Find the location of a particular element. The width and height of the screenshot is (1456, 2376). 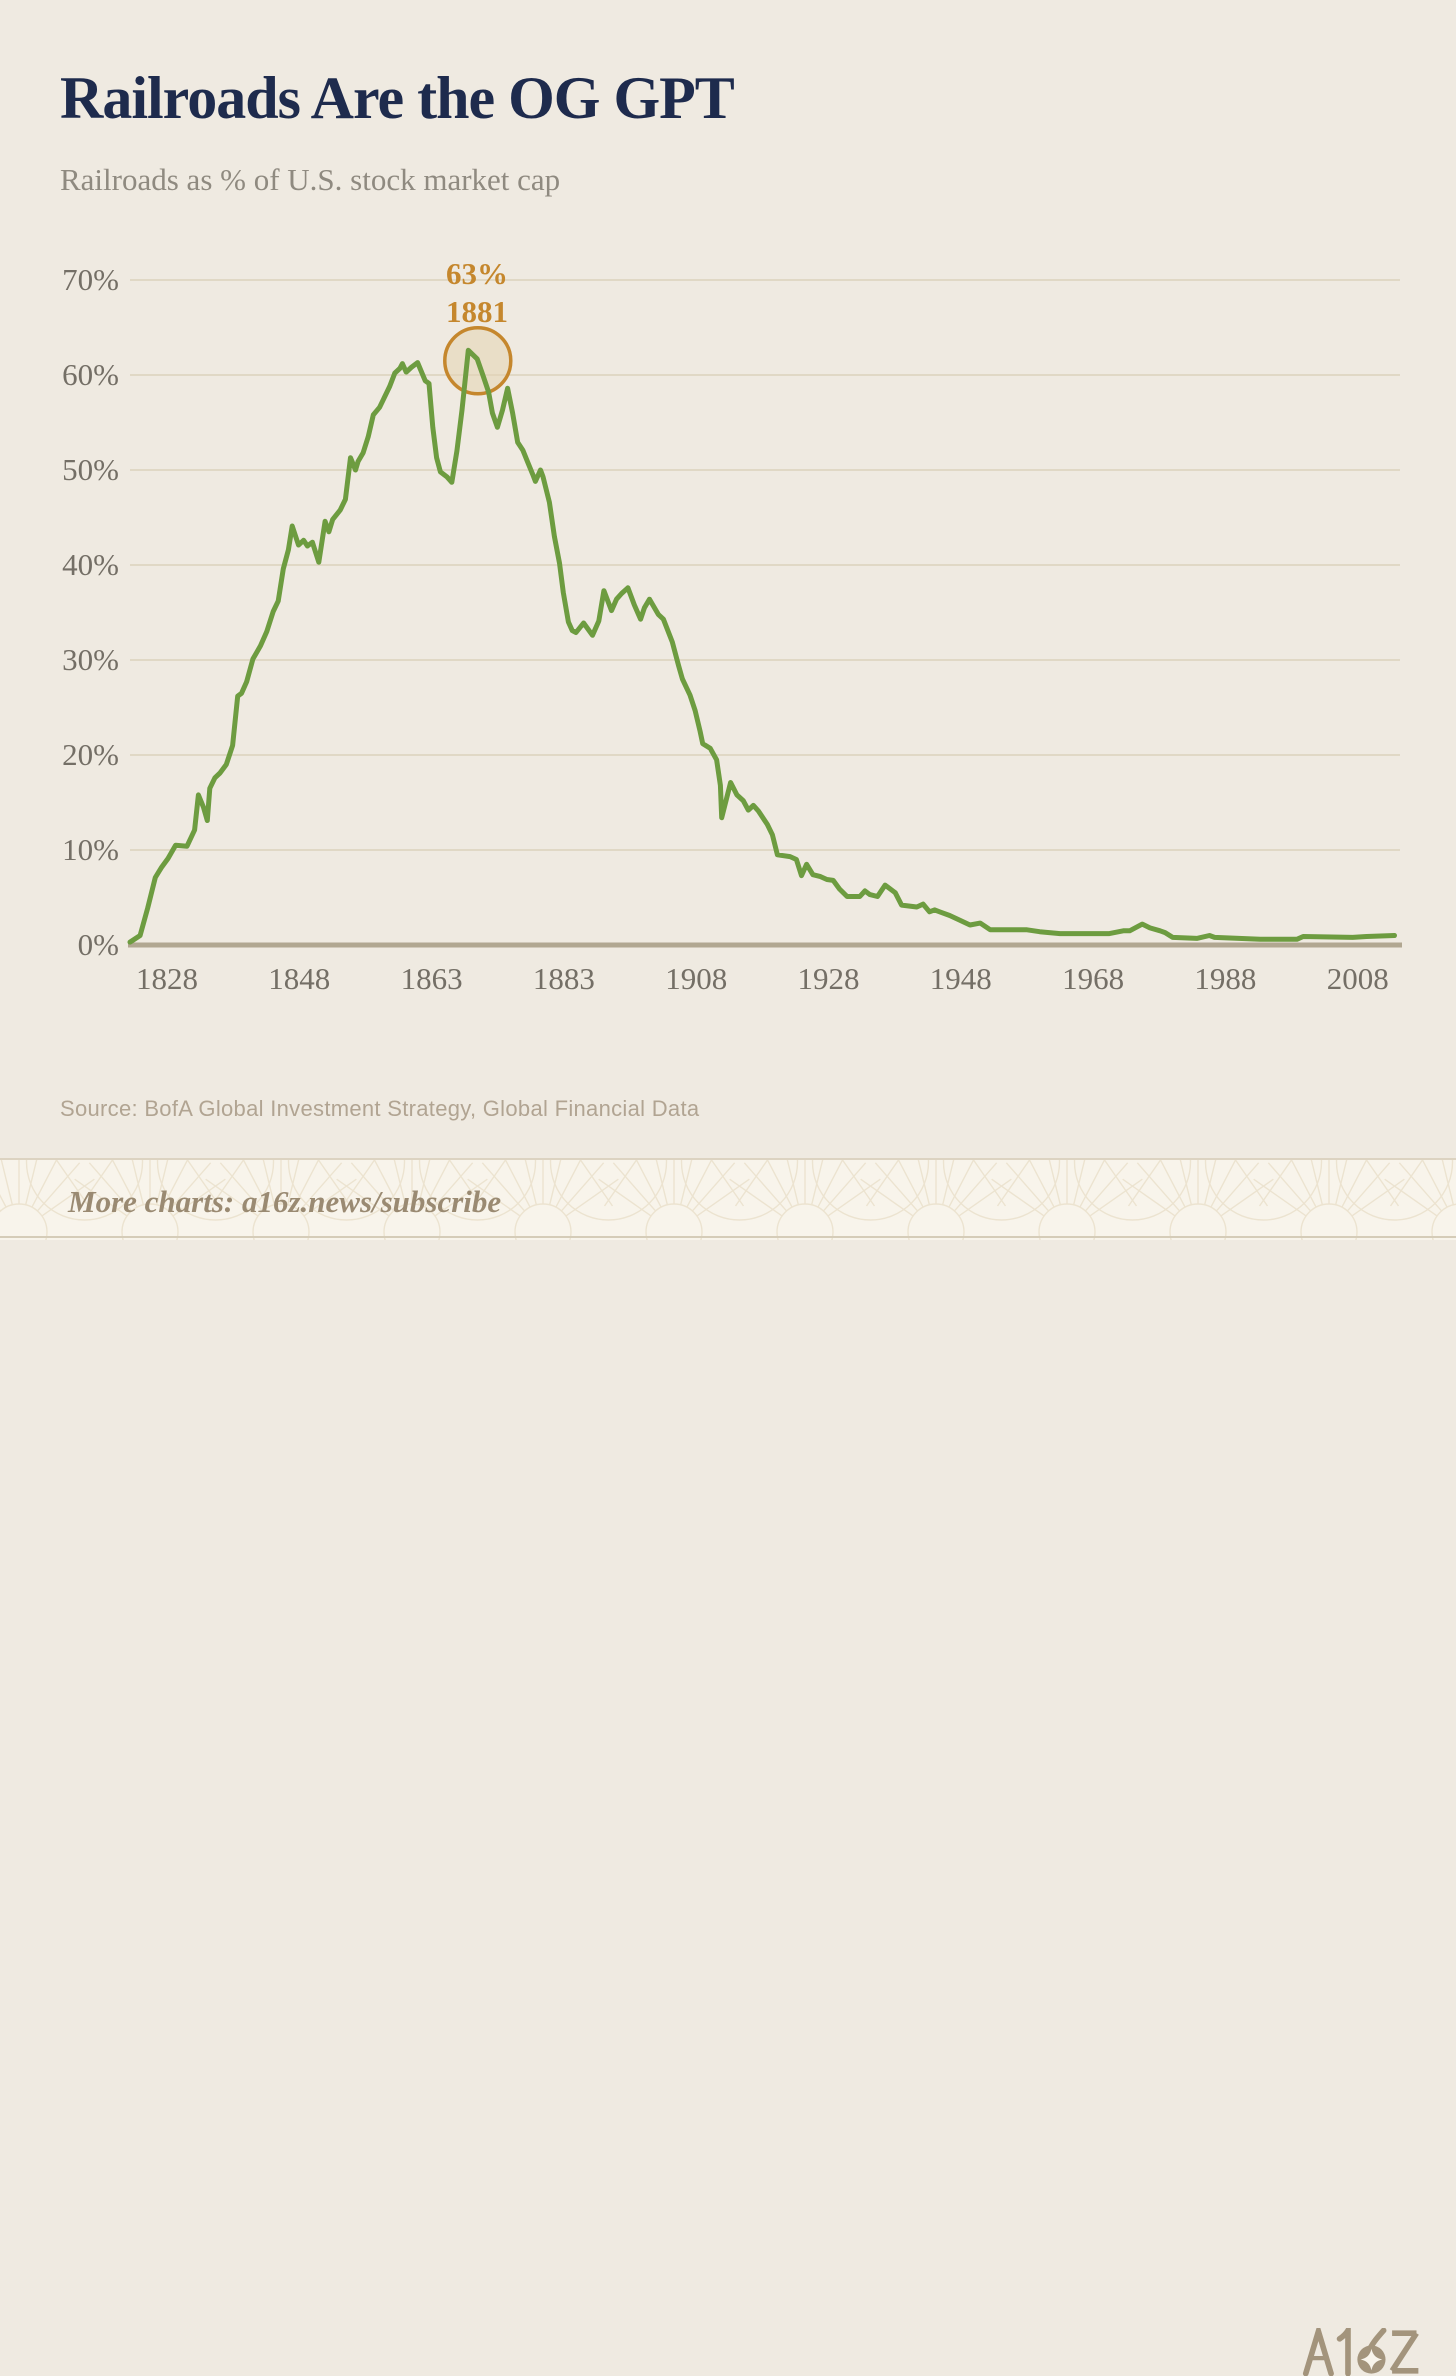

x-axis-tick-label: 1928 is located at coordinates (829, 978).